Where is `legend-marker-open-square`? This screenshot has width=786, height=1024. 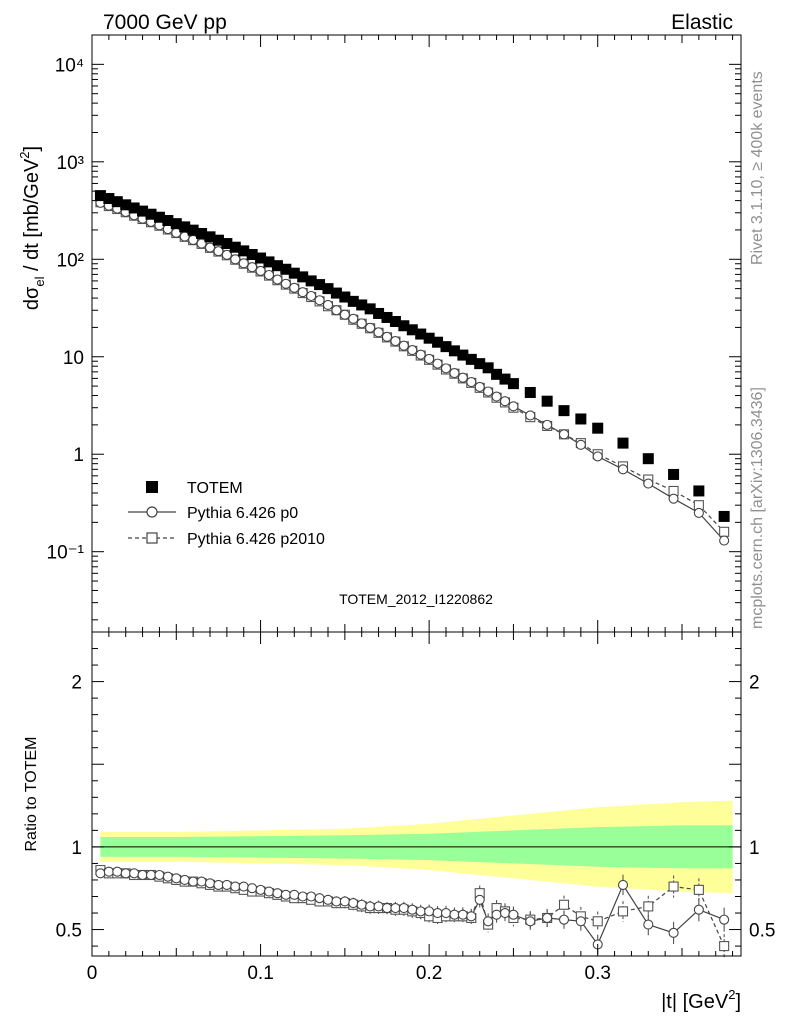
legend-marker-open-square is located at coordinates (152, 538).